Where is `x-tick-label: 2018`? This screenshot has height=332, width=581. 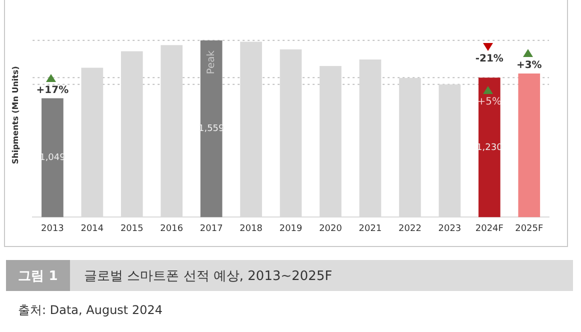 x-tick-label: 2018 is located at coordinates (251, 229).